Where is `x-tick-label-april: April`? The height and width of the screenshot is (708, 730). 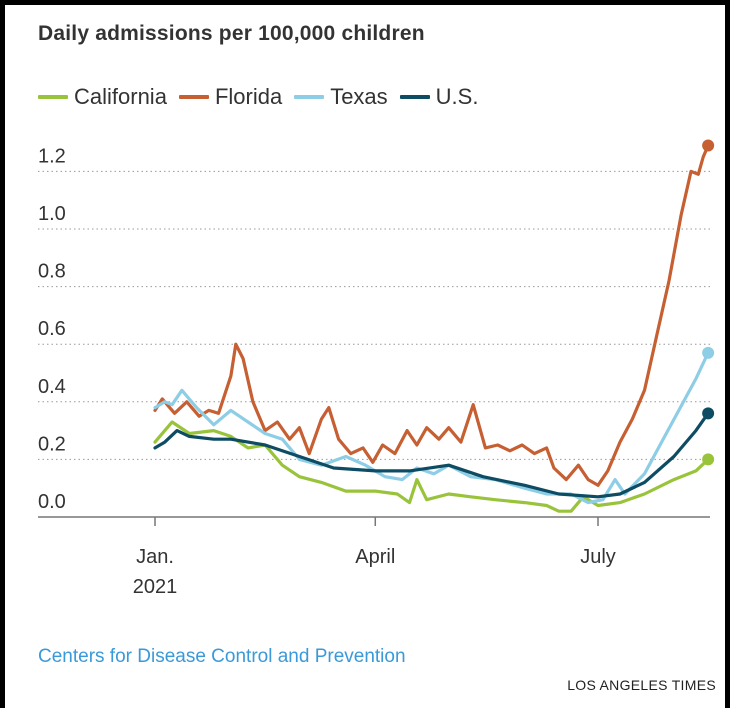
x-tick-label-april: April is located at coordinates (375, 557).